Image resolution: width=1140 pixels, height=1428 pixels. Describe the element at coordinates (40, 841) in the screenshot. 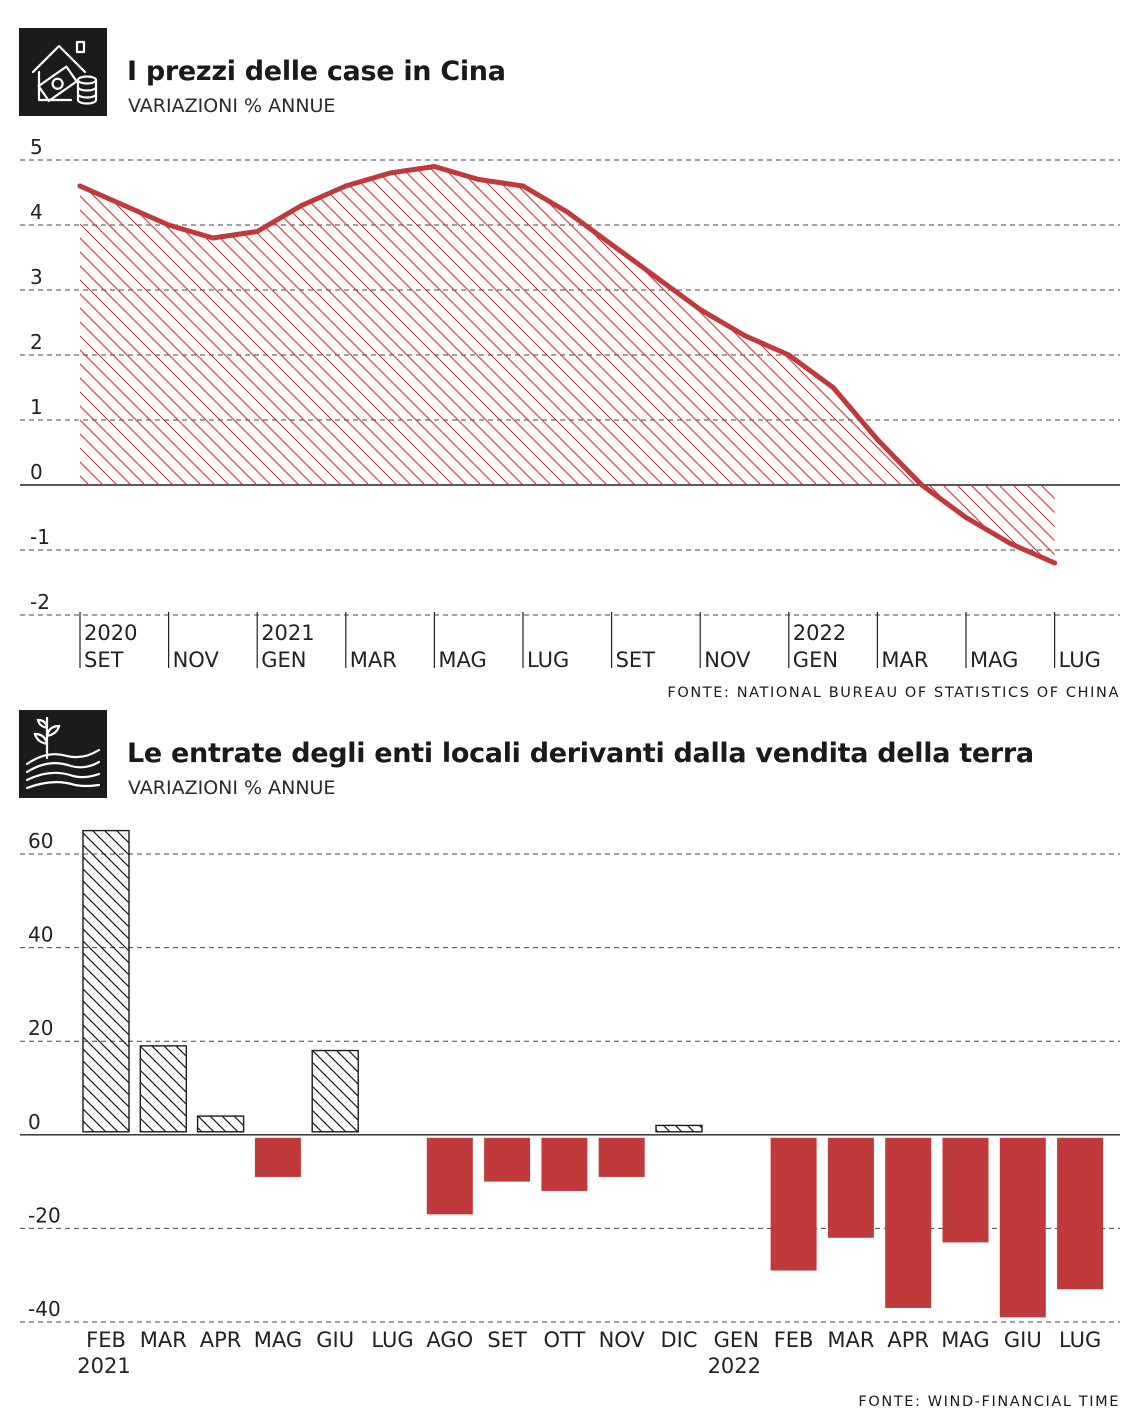

I see `y-tick-label: 60` at that location.